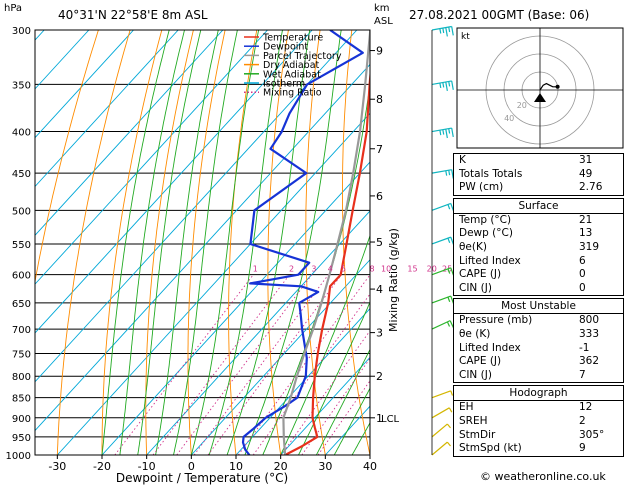  What do you see at coordinates (499, 15) in the screenshot?
I see `datetime-title: 27.08.2021 00GMT (Base: 06)` at bounding box center [499, 15].